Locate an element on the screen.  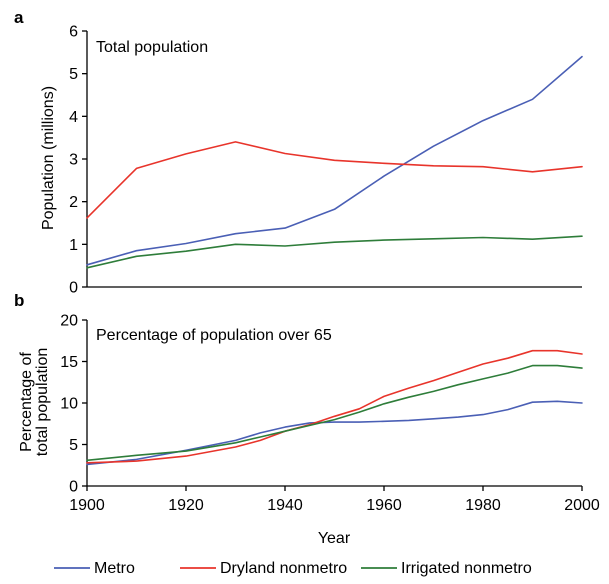
panel-b-x-tick-label: 1980 is located at coordinates (483, 505).